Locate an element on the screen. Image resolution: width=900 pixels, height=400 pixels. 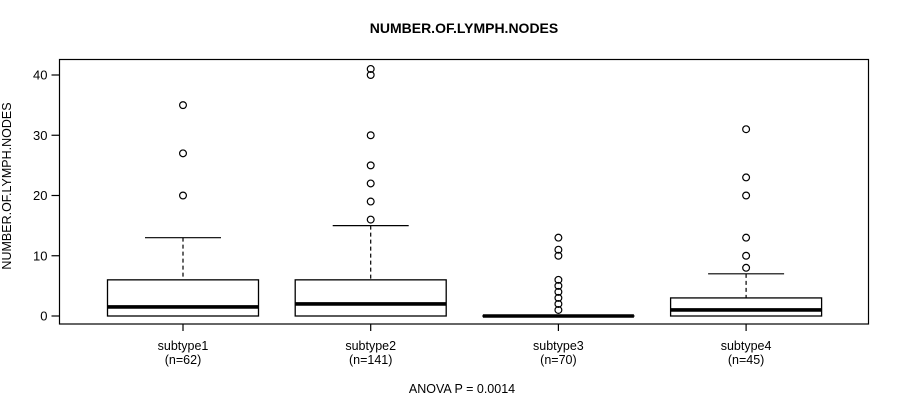
y-tick-label: 40 is located at coordinates (40, 75).